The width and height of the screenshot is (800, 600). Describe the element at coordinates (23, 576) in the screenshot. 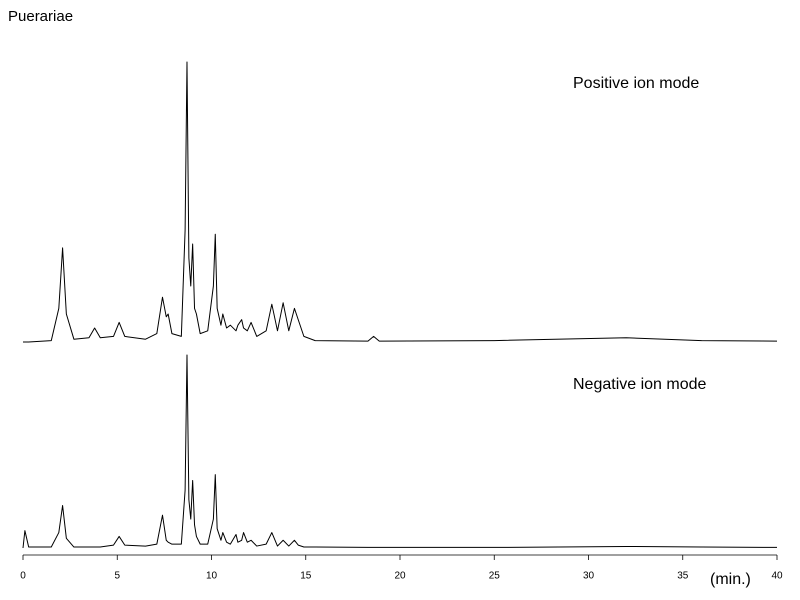

I see `x-tick-label: 0` at that location.